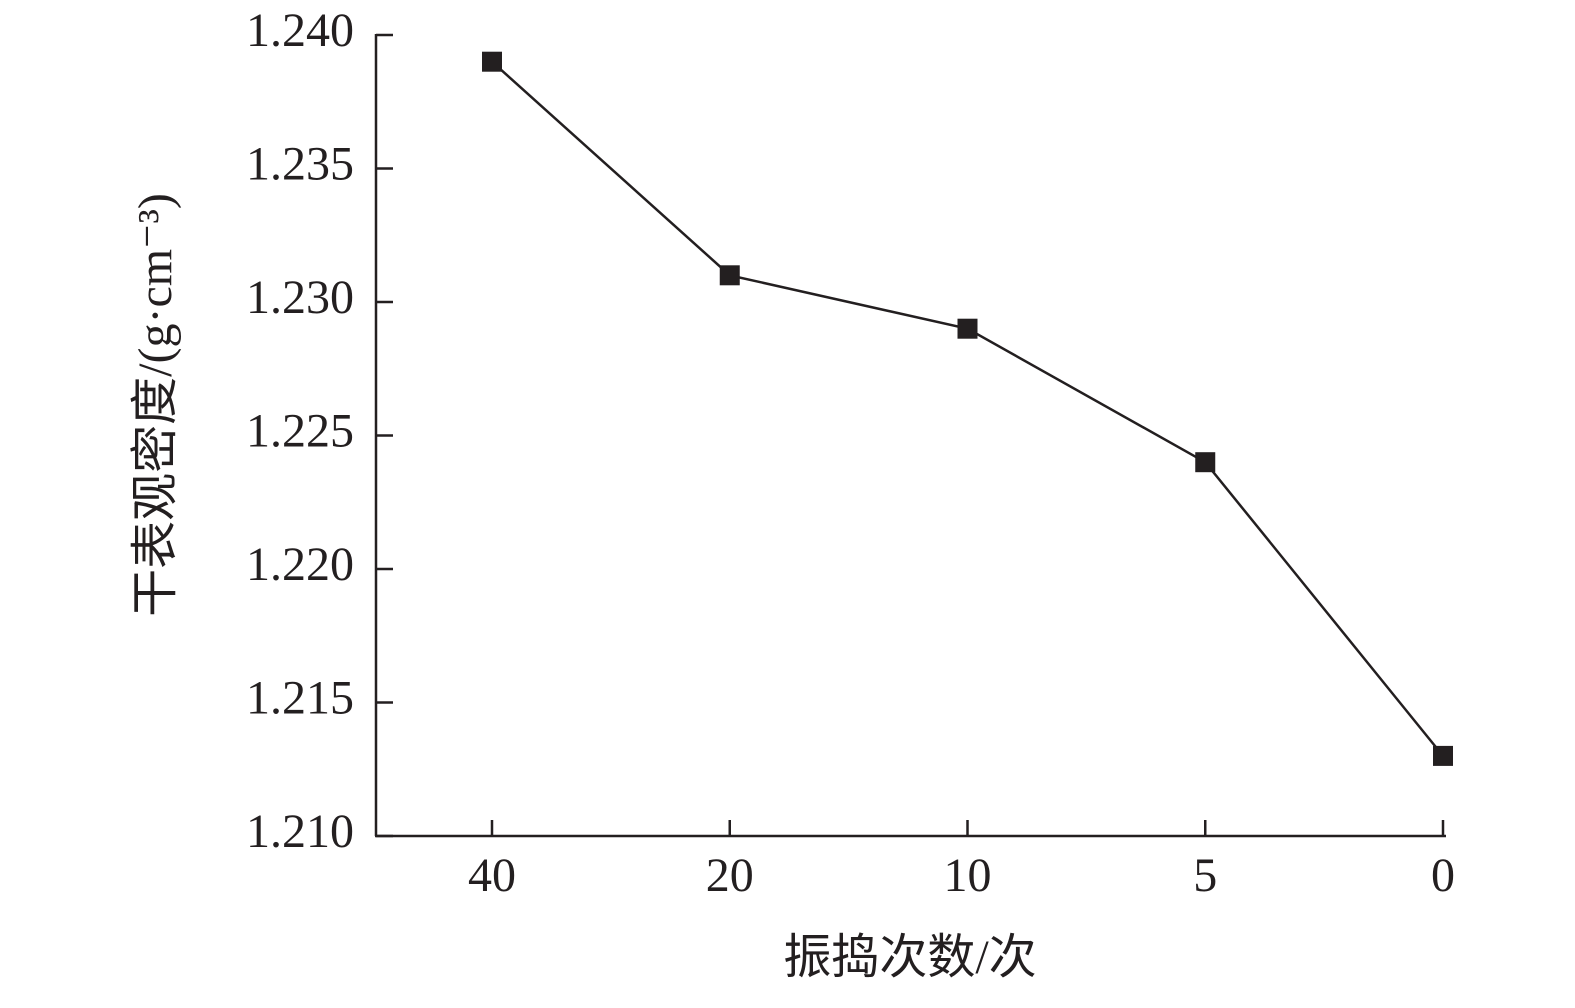  I want to click on x-tick-label: 0, so click(1443, 875).